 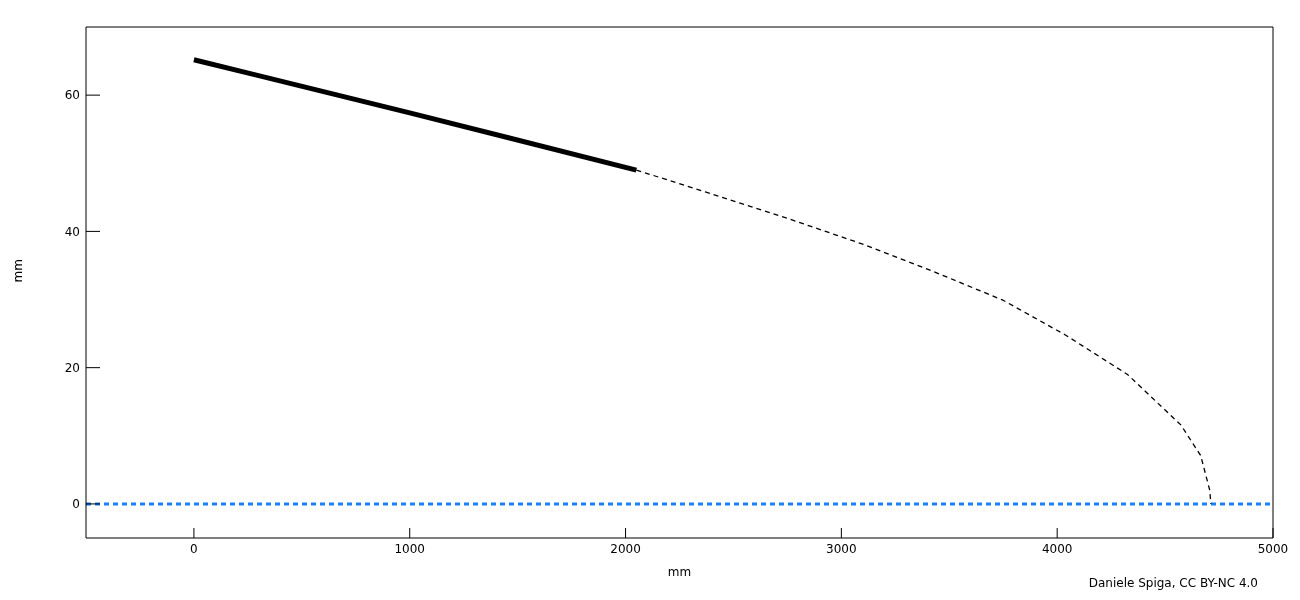 I want to click on y-tick-label: 40, so click(x=72, y=231).